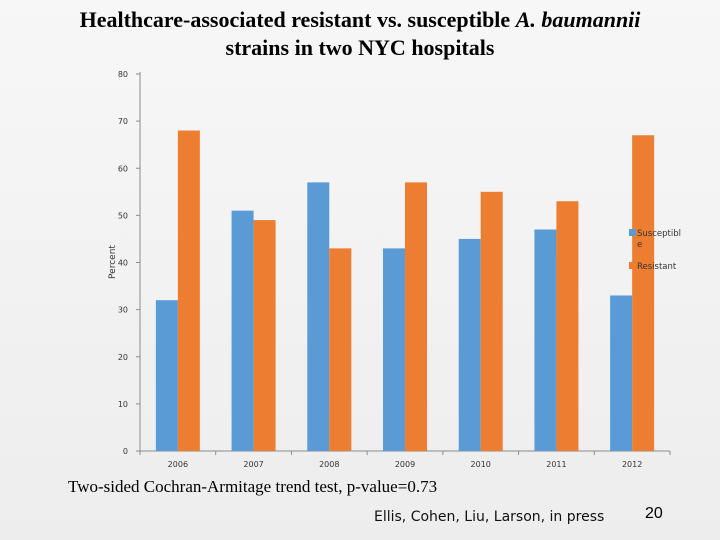 This screenshot has height=540, width=720. I want to click on bar-susceptible-2010, so click(469, 344).